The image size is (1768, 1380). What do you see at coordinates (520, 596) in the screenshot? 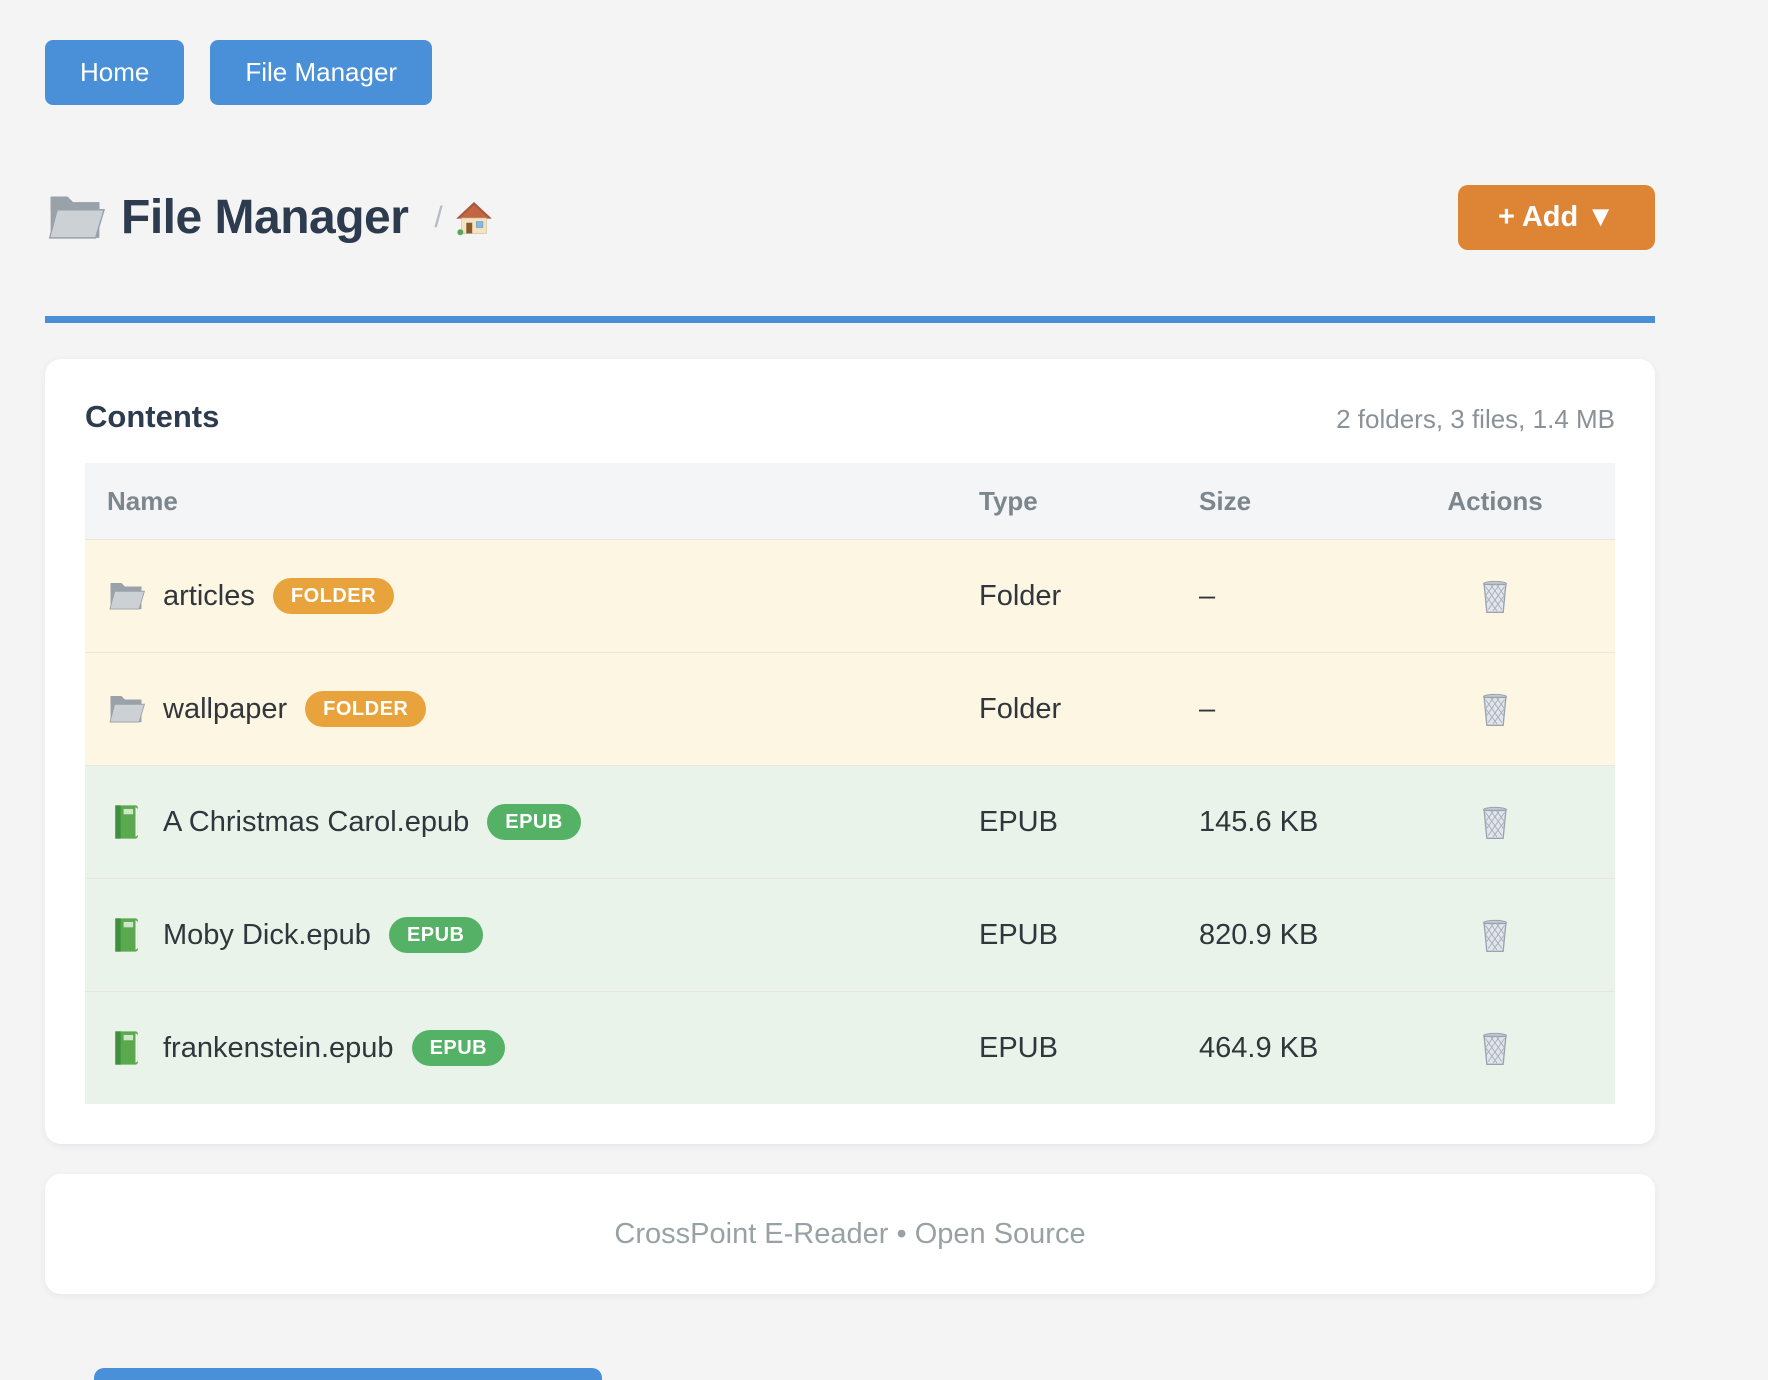
I see `file-name-cell: articles FOLDER` at bounding box center [520, 596].